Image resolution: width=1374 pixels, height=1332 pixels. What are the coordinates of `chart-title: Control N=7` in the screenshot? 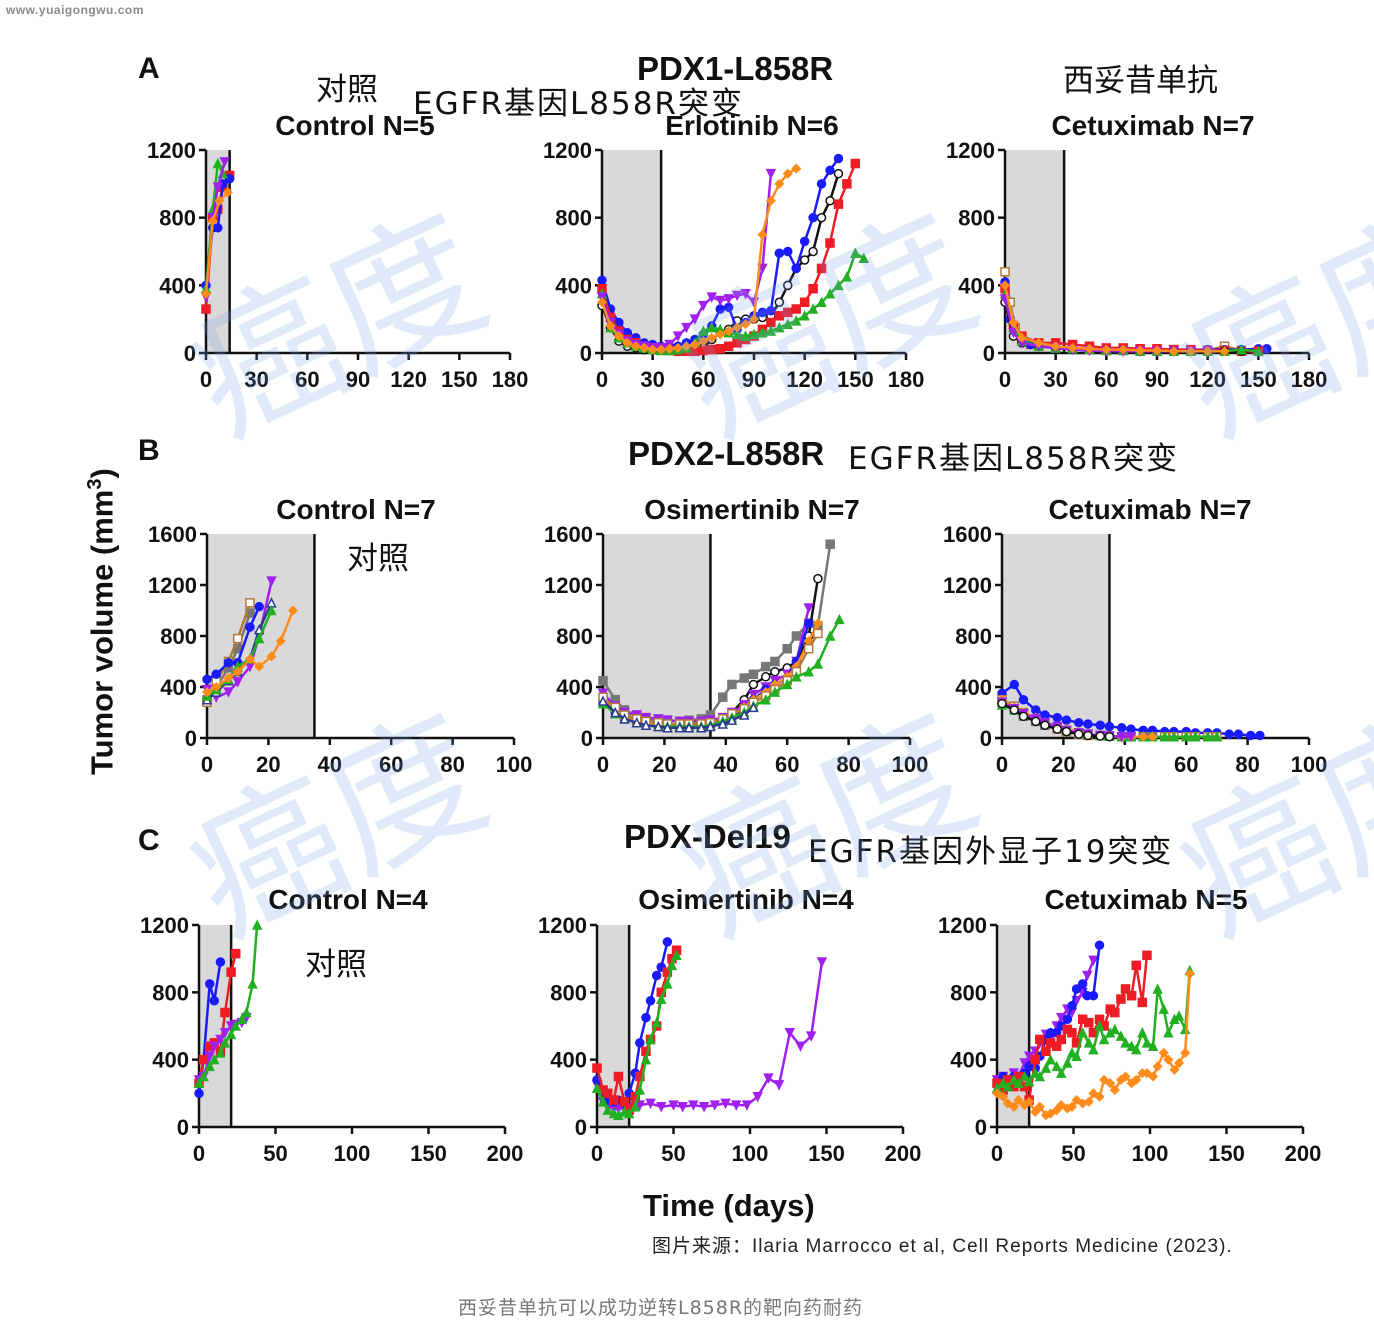 It's located at (355, 509).